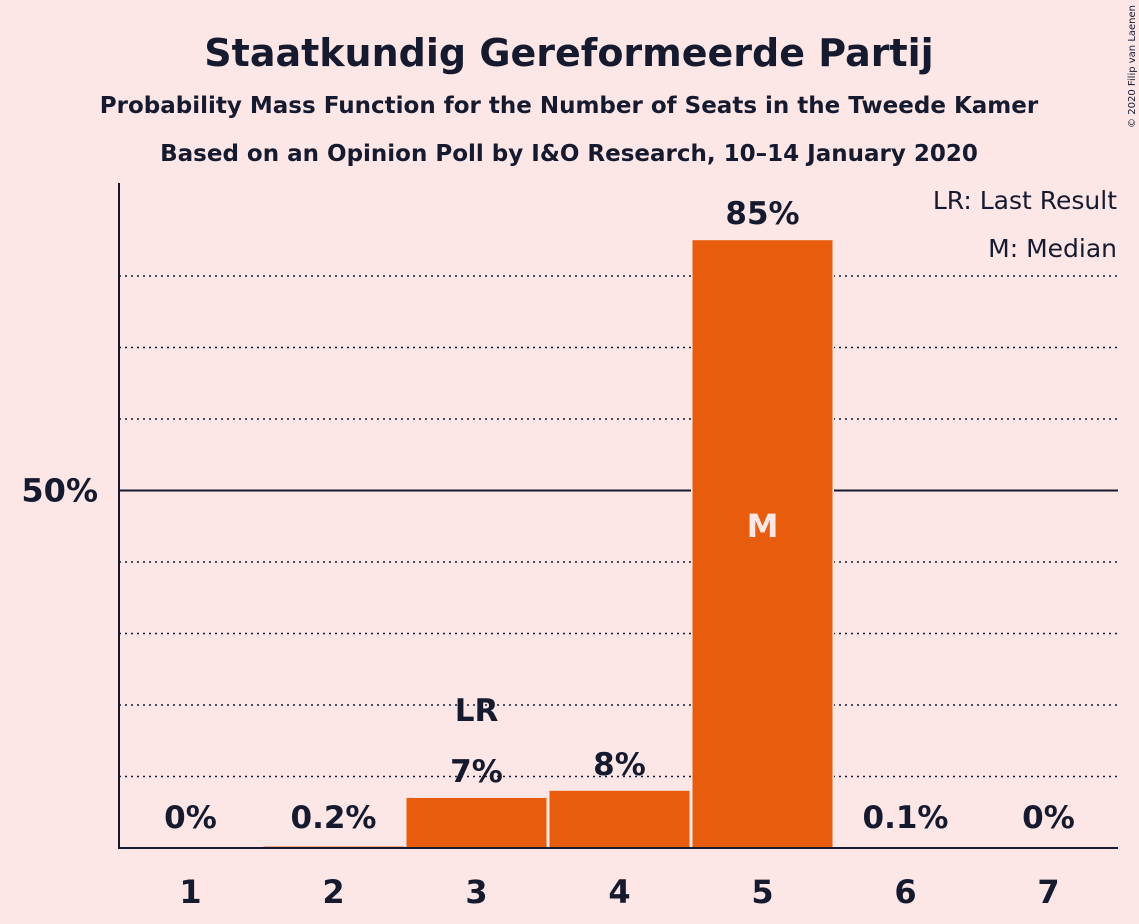 The width and height of the screenshot is (1139, 924). What do you see at coordinates (333, 892) in the screenshot?
I see `x-tick-label: 2` at bounding box center [333, 892].